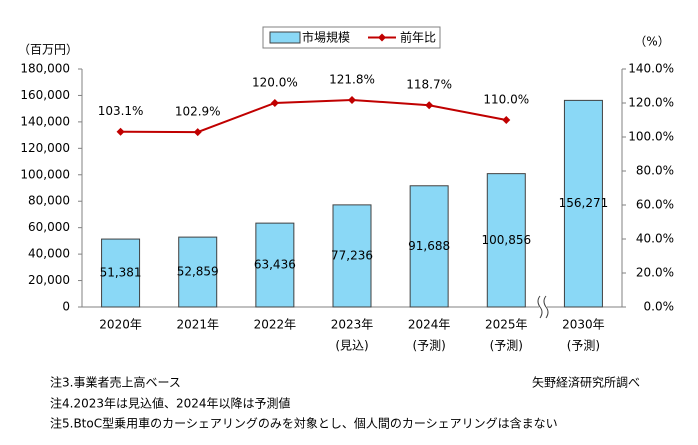 Image resolution: width=698 pixels, height=445 pixels. Describe the element at coordinates (326, 37) in the screenshot. I see `legend-label: 市場規模` at that location.